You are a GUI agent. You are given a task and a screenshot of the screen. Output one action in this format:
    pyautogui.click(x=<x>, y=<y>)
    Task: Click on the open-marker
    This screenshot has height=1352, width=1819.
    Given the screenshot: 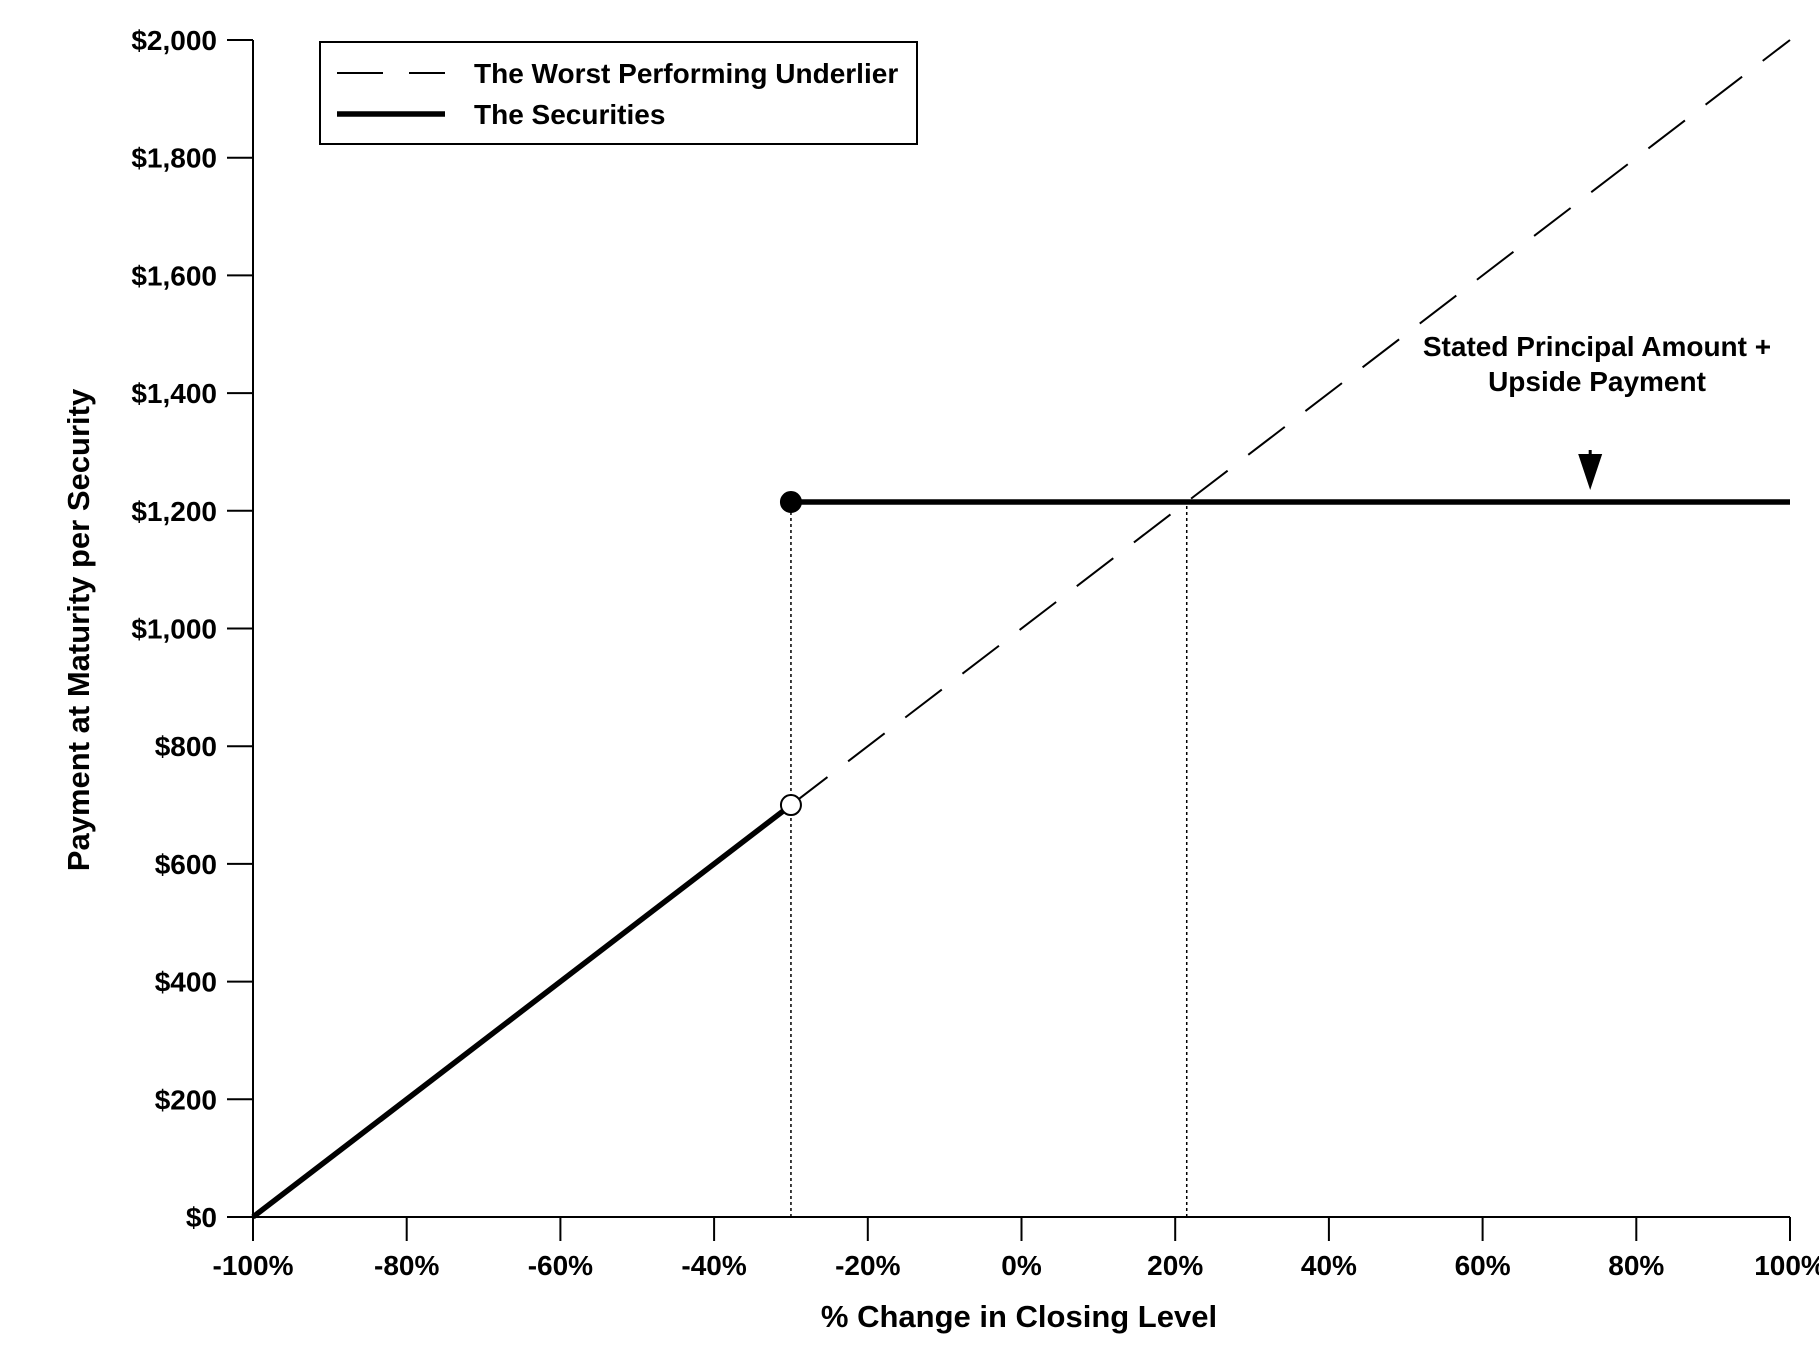 What is the action you would take?
    pyautogui.click(x=790, y=805)
    